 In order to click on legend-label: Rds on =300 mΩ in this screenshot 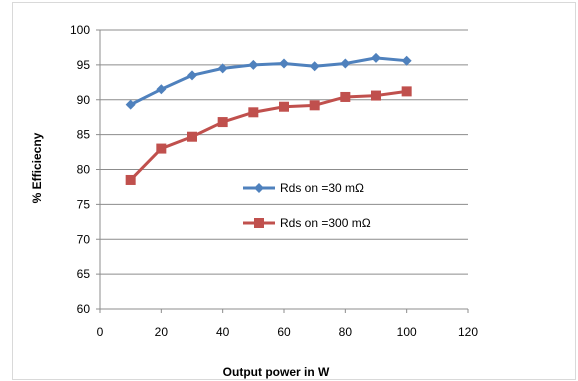, I will do `click(325, 223)`.